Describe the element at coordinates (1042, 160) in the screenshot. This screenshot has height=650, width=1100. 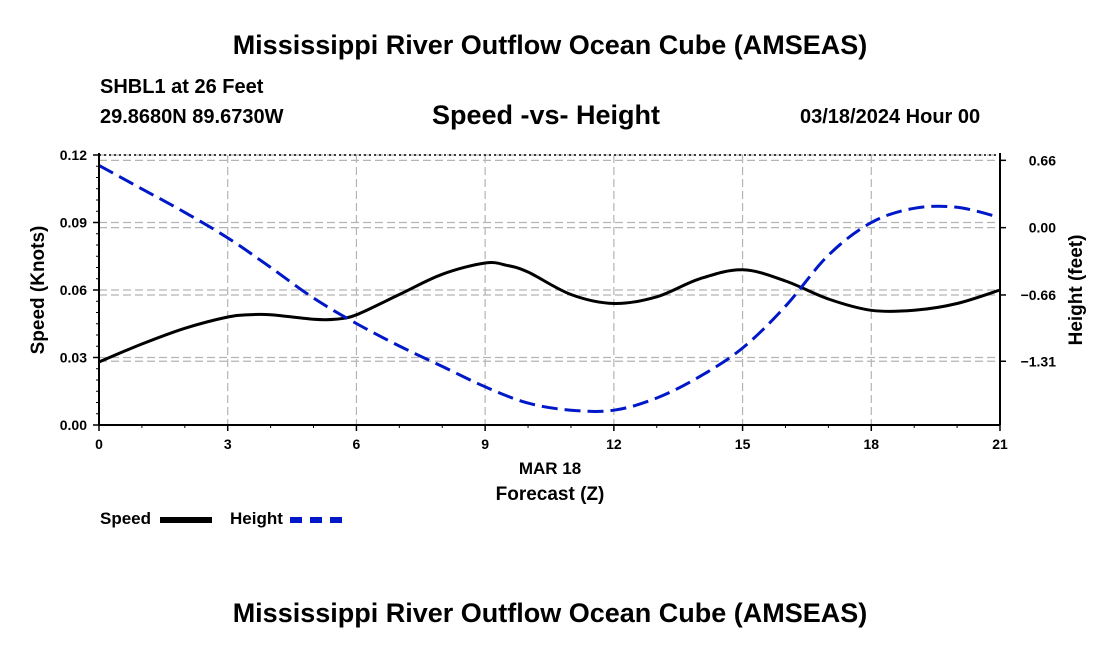
I see `y2-tick-label: 0.66` at that location.